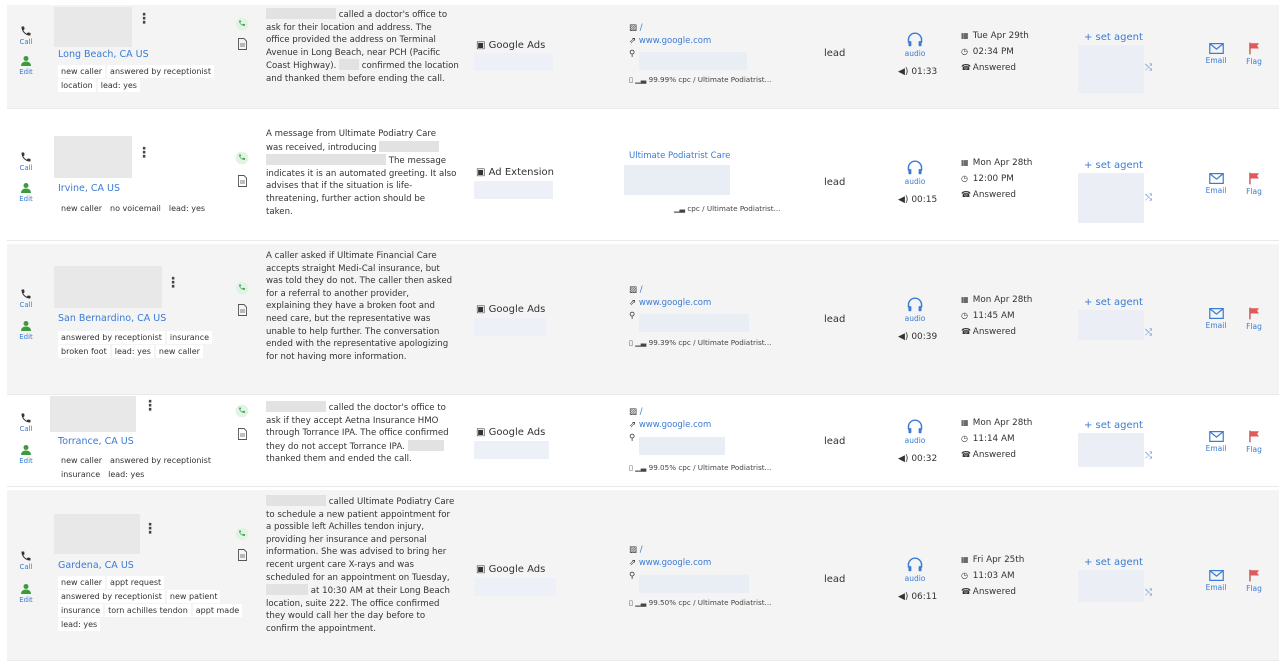 This screenshot has height=669, width=1285. What do you see at coordinates (903, 72) in the screenshot?
I see `volume-icon: ◀)` at bounding box center [903, 72].